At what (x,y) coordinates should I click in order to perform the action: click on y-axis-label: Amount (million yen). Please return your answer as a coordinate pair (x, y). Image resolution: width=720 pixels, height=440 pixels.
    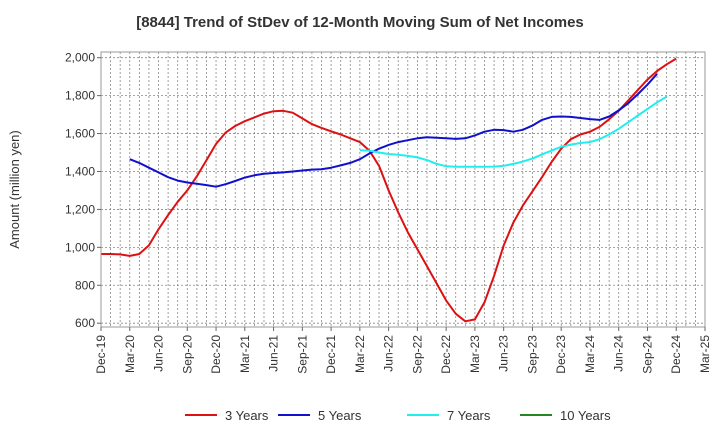
    Looking at the image, I should click on (14, 189).